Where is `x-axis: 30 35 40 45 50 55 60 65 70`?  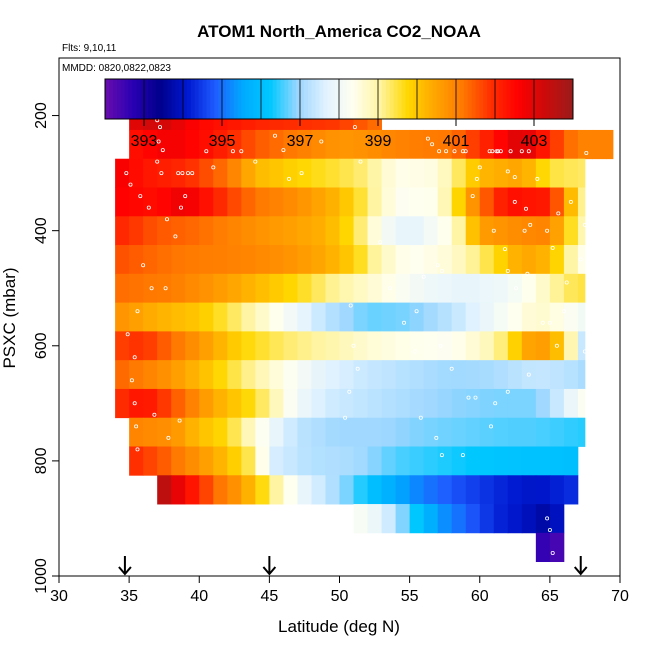
x-axis: 30 35 40 45 50 55 60 65 70 is located at coordinates (339, 590).